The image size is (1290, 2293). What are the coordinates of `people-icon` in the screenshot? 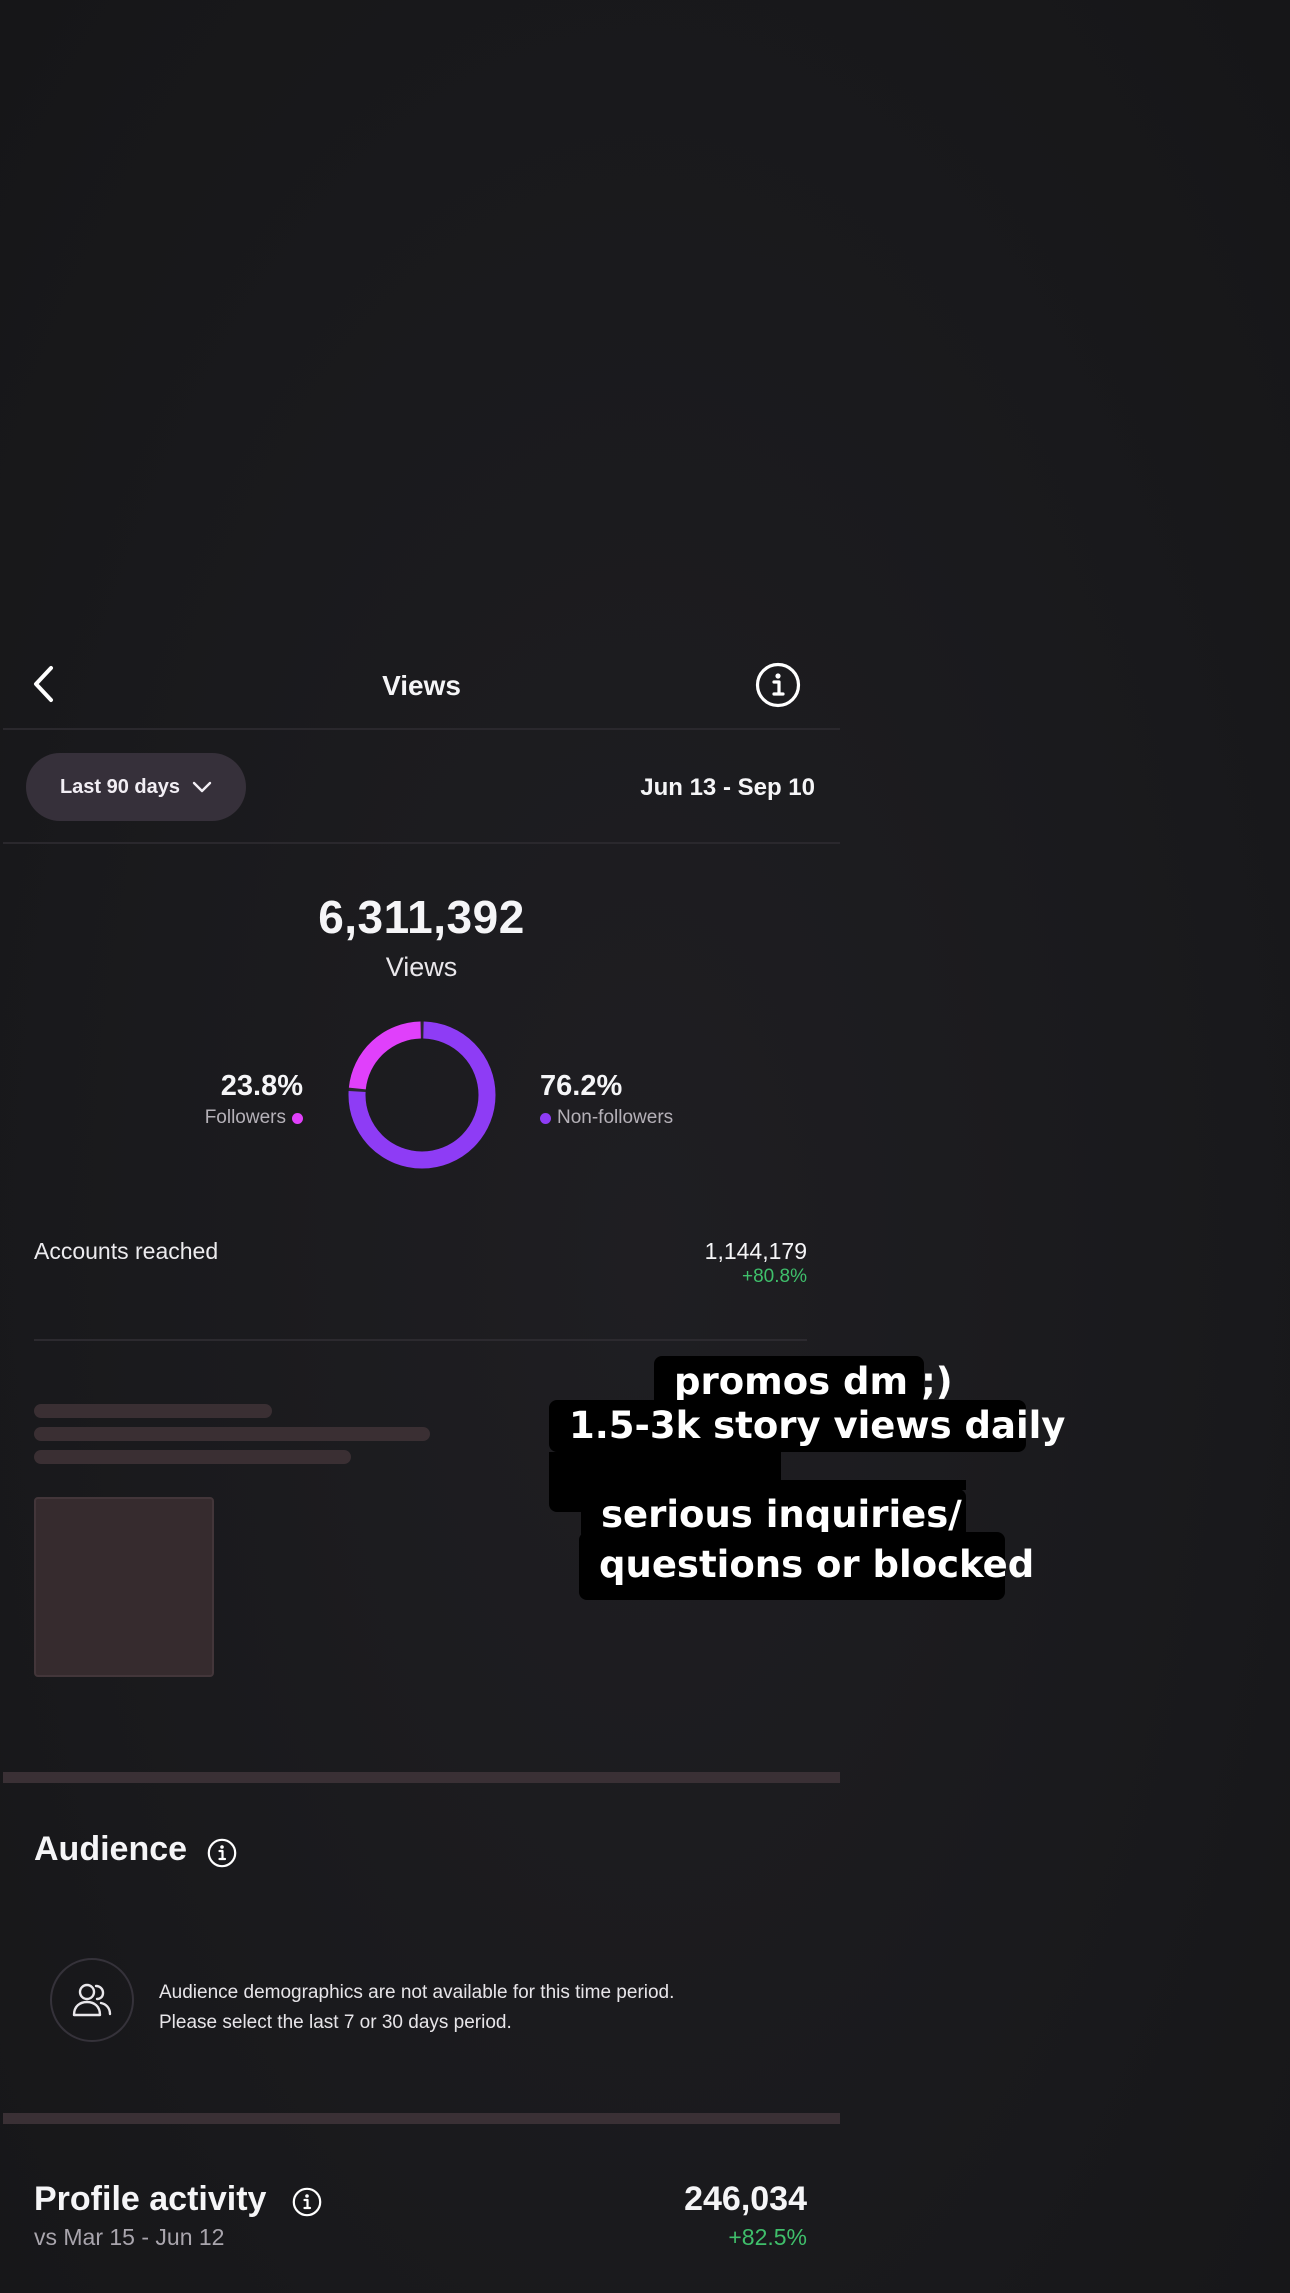 It's located at (92, 2000).